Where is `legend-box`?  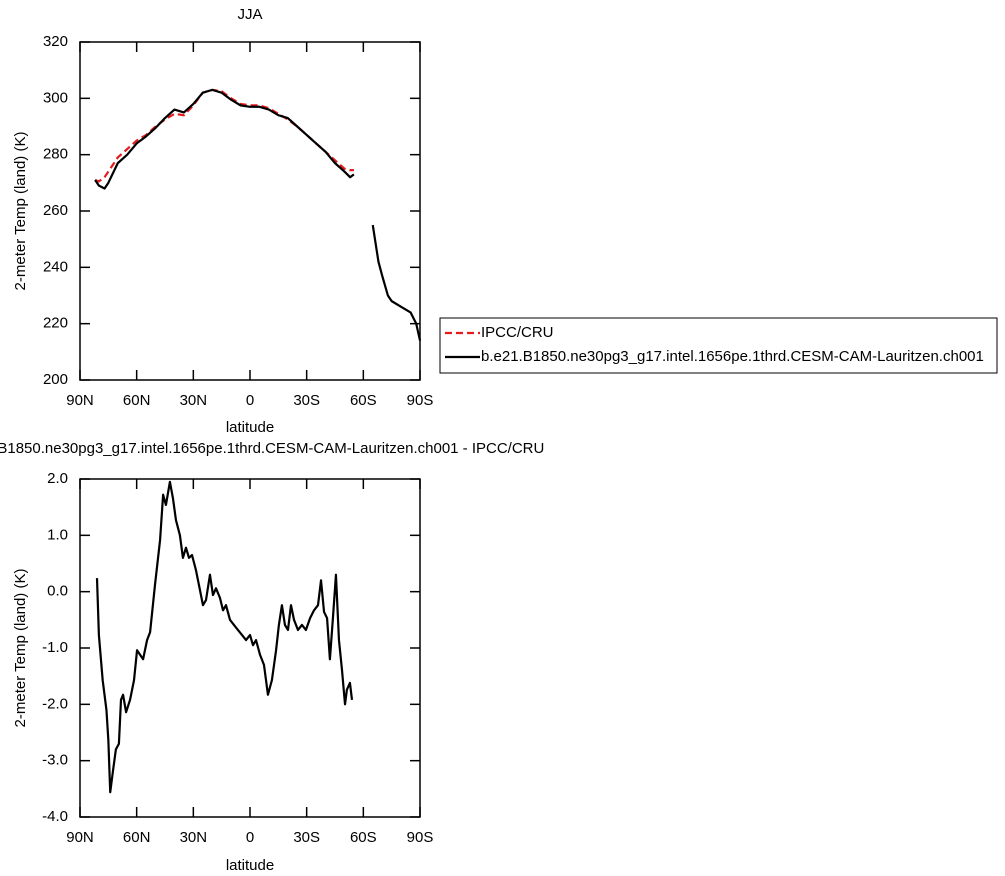 legend-box is located at coordinates (718, 345).